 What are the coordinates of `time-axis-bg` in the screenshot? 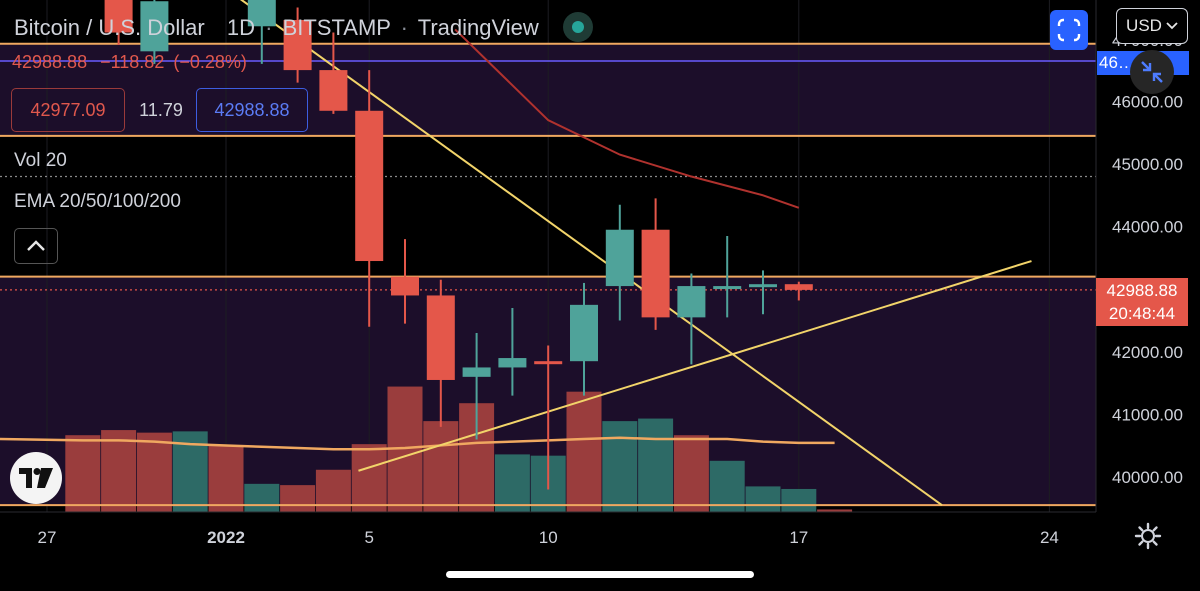 It's located at (548, 551).